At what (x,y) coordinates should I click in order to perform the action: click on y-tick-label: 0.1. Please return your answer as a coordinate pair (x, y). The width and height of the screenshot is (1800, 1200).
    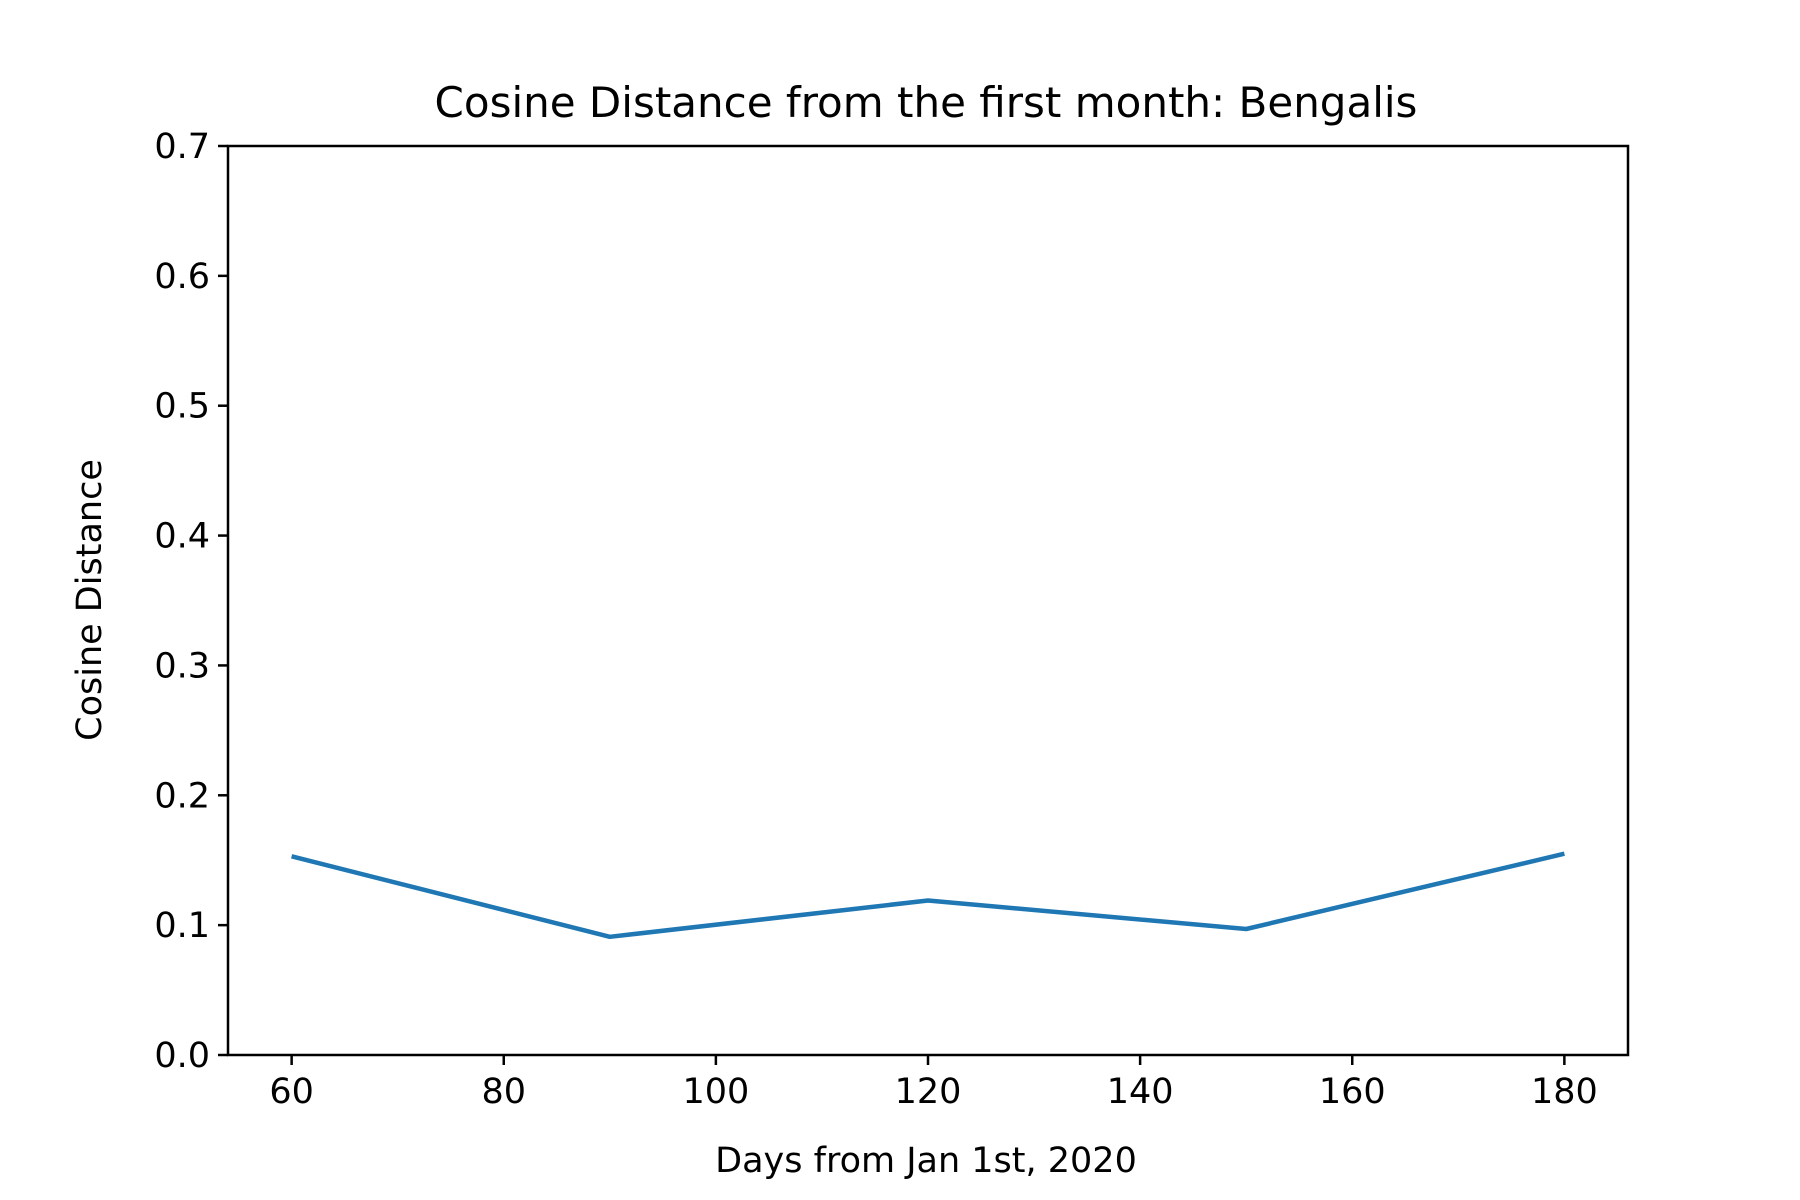
    Looking at the image, I should click on (182, 926).